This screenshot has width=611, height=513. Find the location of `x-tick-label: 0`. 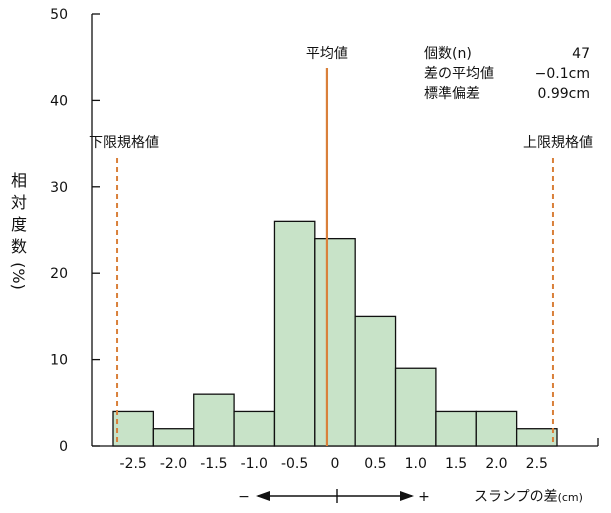

x-tick-label: 0 is located at coordinates (335, 464).